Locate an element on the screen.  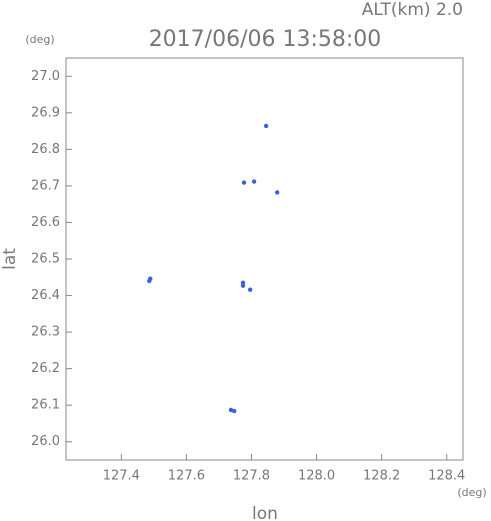
y-tick-label: 26.3 is located at coordinates (45, 332).